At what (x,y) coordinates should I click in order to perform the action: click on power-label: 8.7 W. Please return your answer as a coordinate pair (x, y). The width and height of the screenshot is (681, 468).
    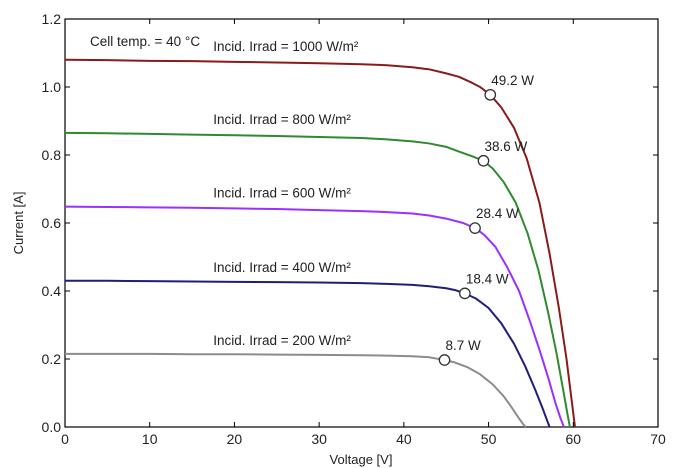
    Looking at the image, I should click on (464, 345).